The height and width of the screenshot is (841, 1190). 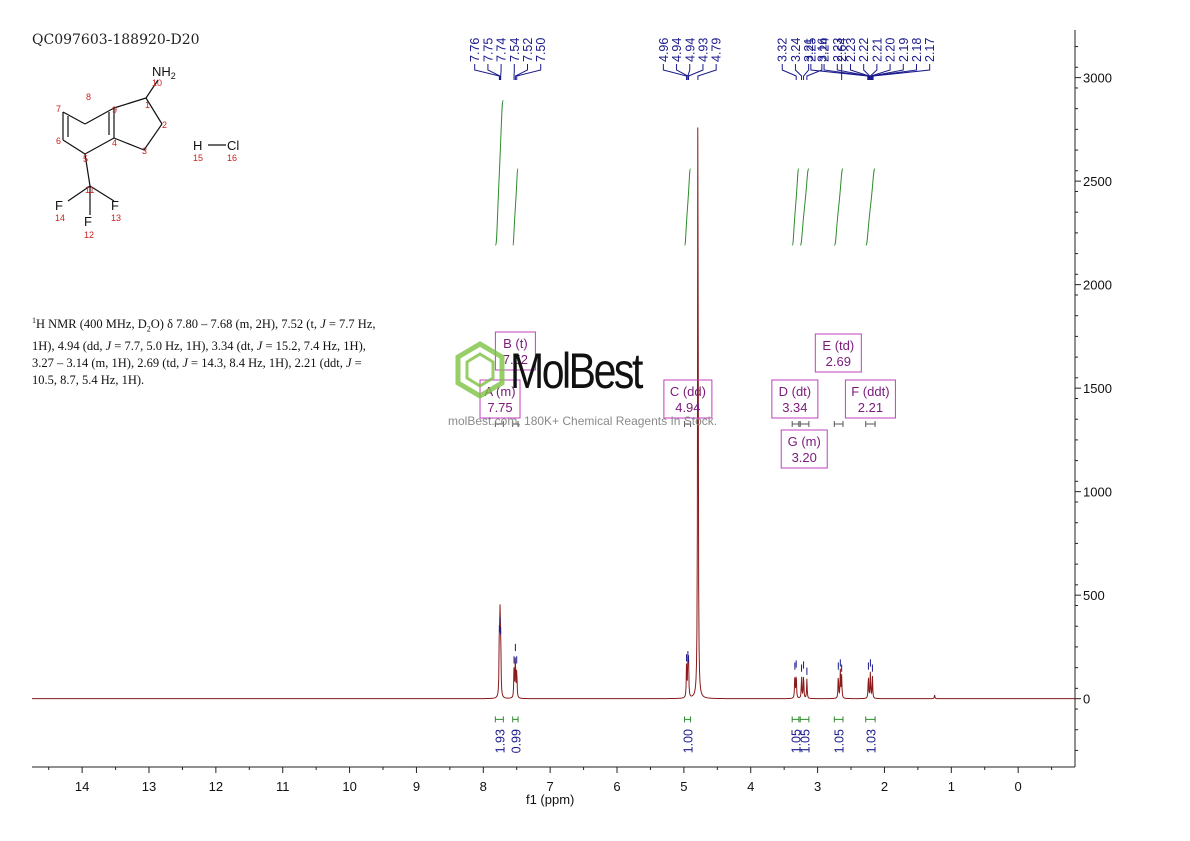 What do you see at coordinates (59, 205) in the screenshot?
I see `atom-f14: F` at bounding box center [59, 205].